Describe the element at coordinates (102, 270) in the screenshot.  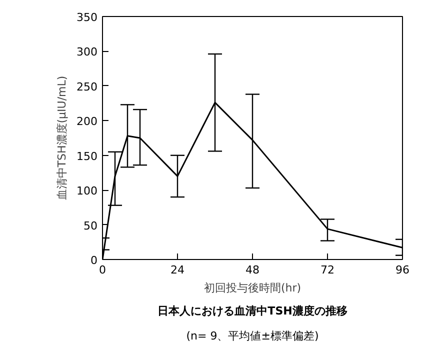
I see `x-tick-label: 0` at that location.